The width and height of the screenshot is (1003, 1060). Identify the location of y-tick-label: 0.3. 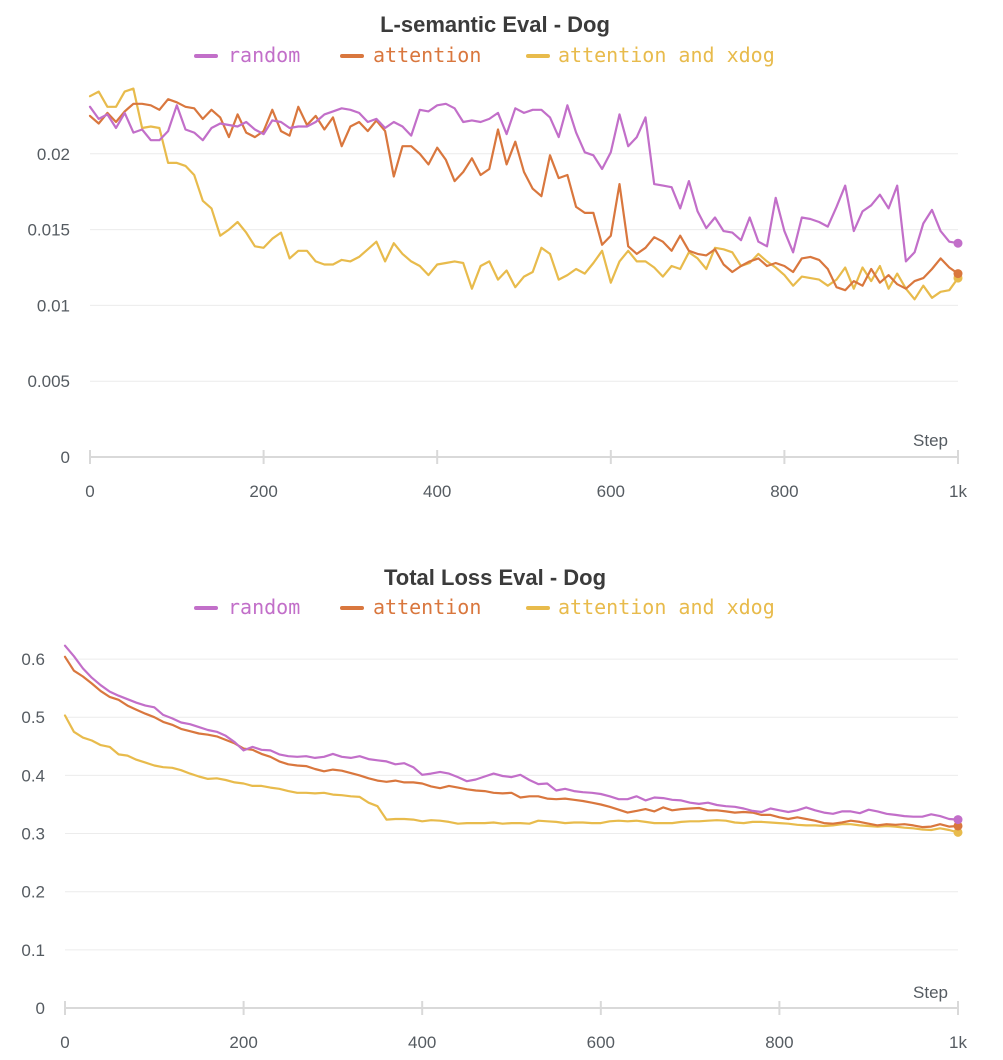
(33, 834).